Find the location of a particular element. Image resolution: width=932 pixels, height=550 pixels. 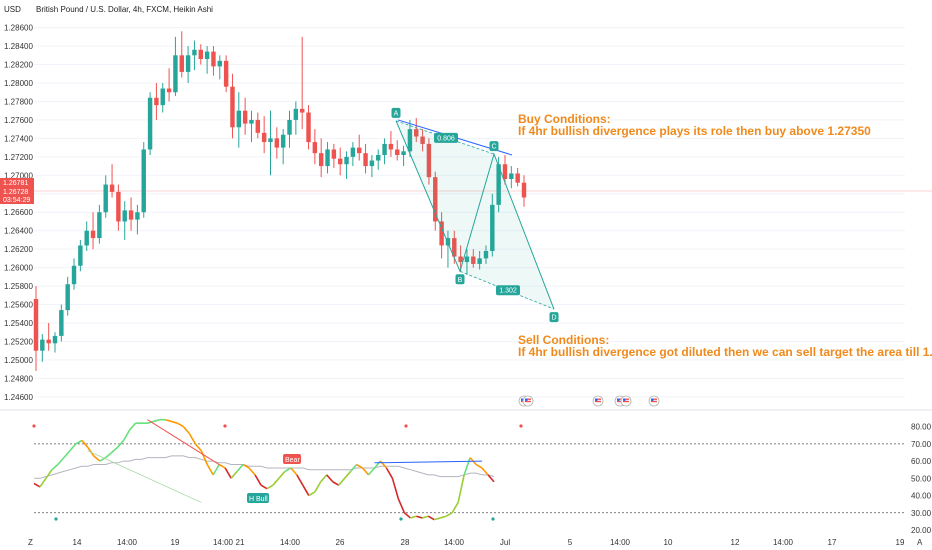

time-tick: 28 is located at coordinates (405, 542).